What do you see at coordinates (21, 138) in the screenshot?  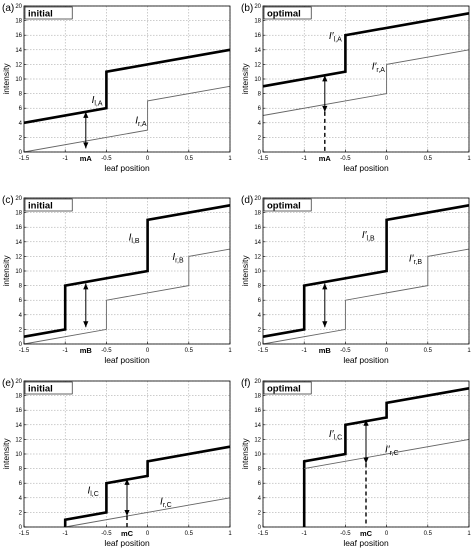 I see `y-tick-label: 2` at bounding box center [21, 138].